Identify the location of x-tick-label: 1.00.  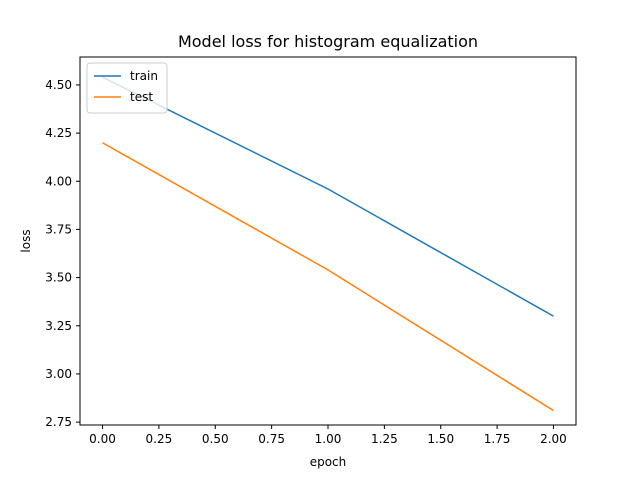
(328, 439).